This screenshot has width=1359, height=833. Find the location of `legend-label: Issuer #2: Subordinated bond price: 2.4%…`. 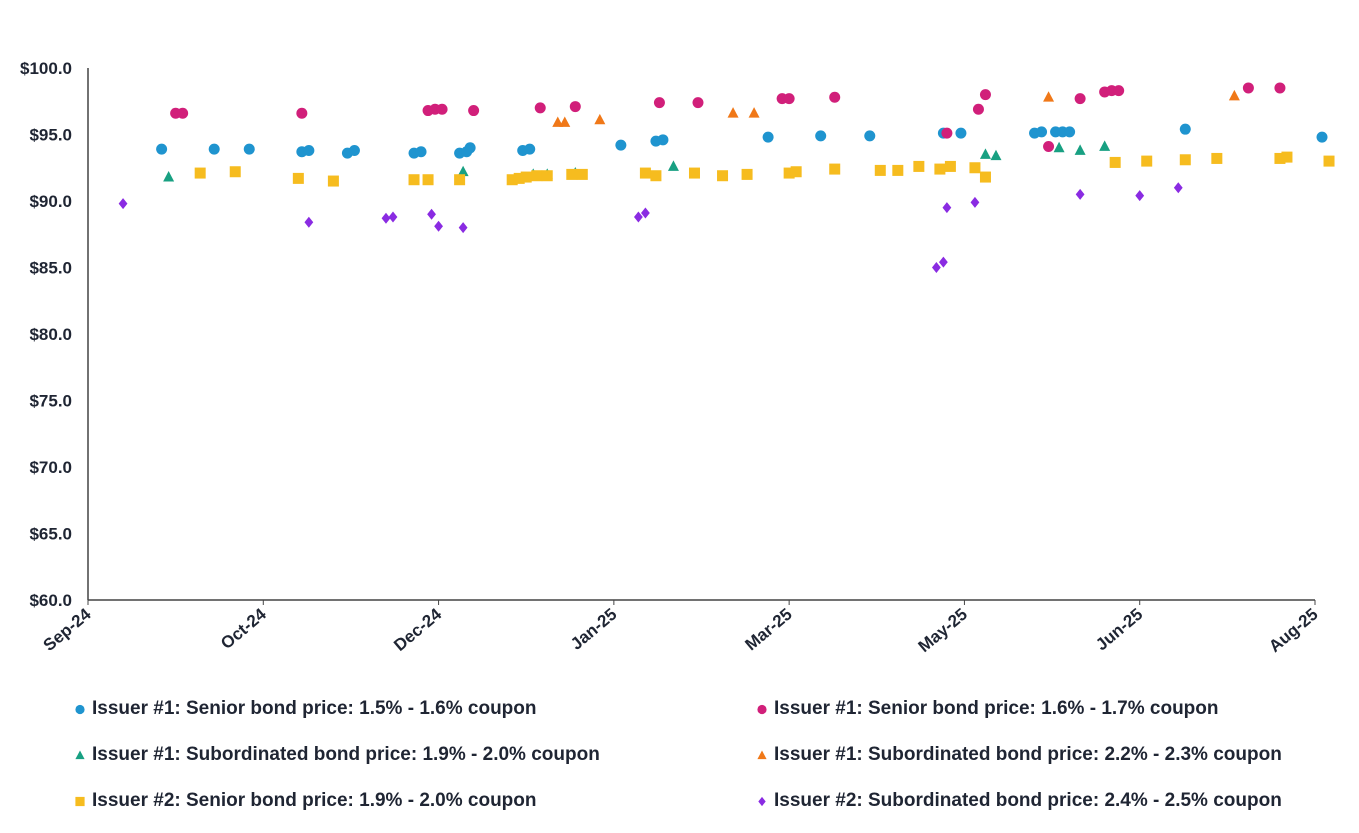

legend-label: Issuer #2: Subordinated bond price: 2.4%… is located at coordinates (1028, 800).